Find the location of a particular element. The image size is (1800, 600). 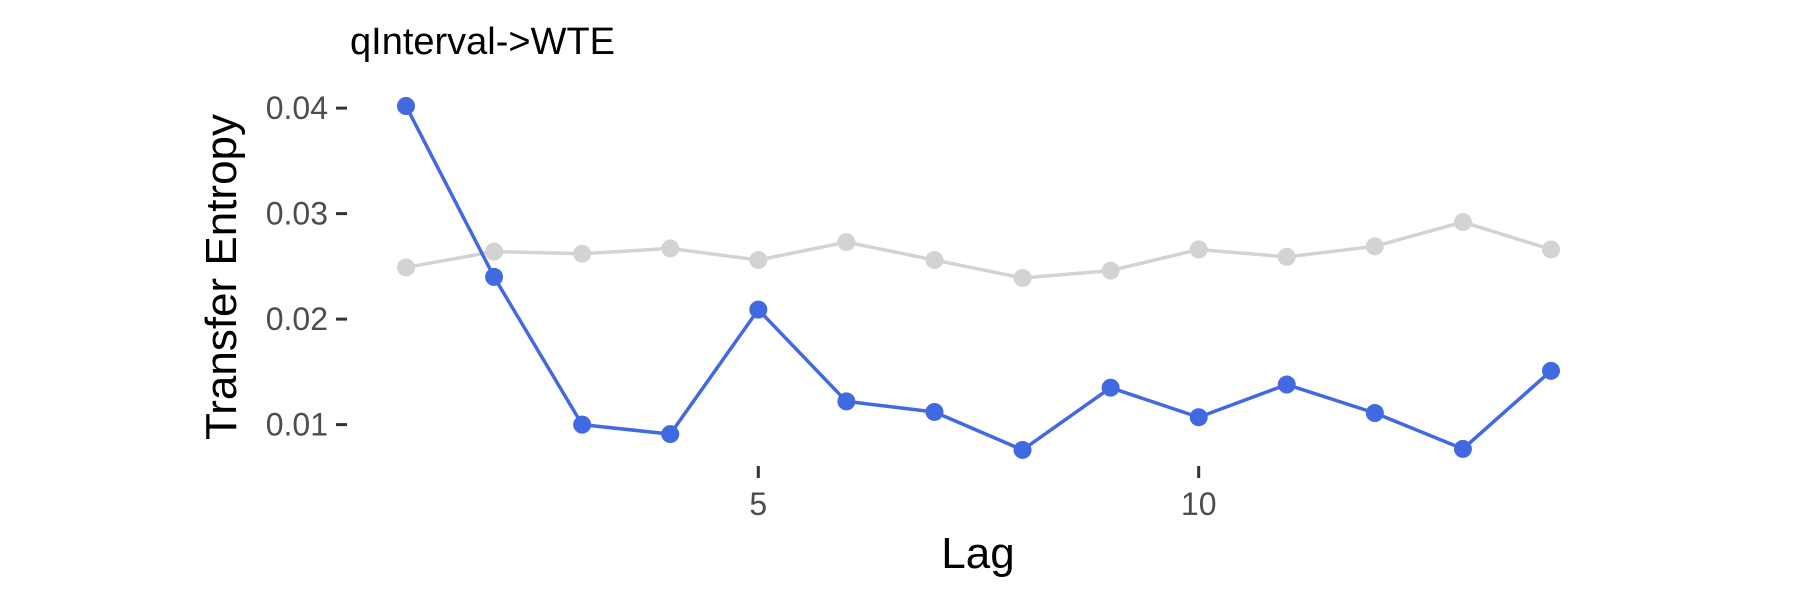

y-tick-label: 0.01 is located at coordinates (297, 425).